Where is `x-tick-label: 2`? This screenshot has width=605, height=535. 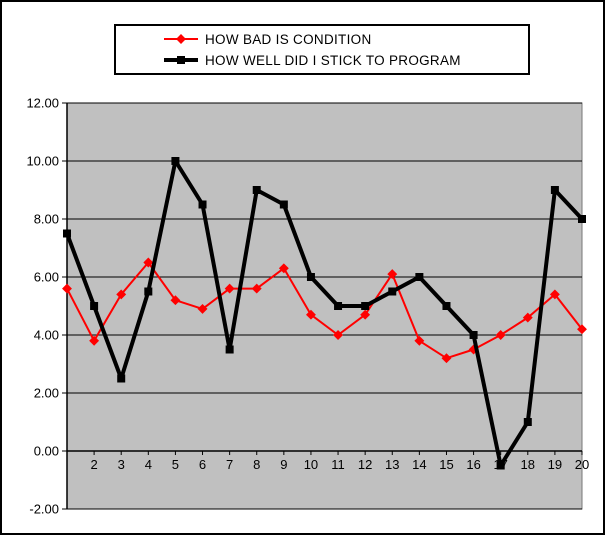
x-tick-label: 2 is located at coordinates (93, 464).